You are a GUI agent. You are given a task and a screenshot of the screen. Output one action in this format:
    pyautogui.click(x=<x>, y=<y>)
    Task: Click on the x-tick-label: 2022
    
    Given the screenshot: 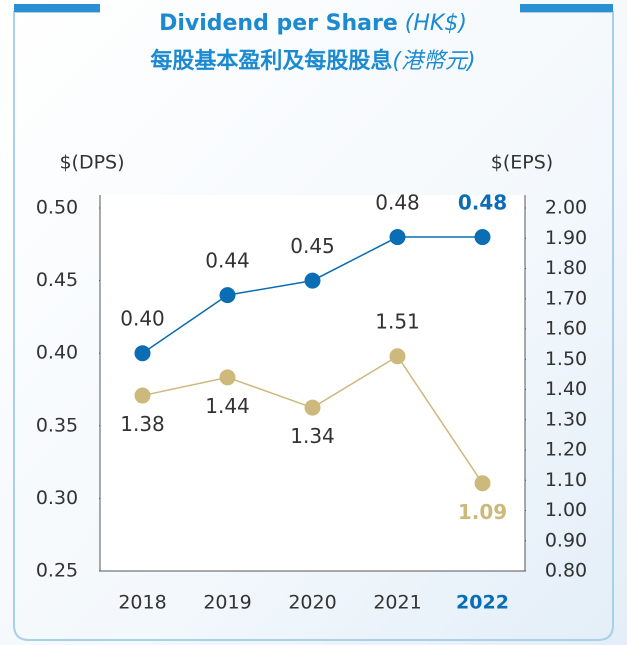 What is the action you would take?
    pyautogui.click(x=482, y=603)
    